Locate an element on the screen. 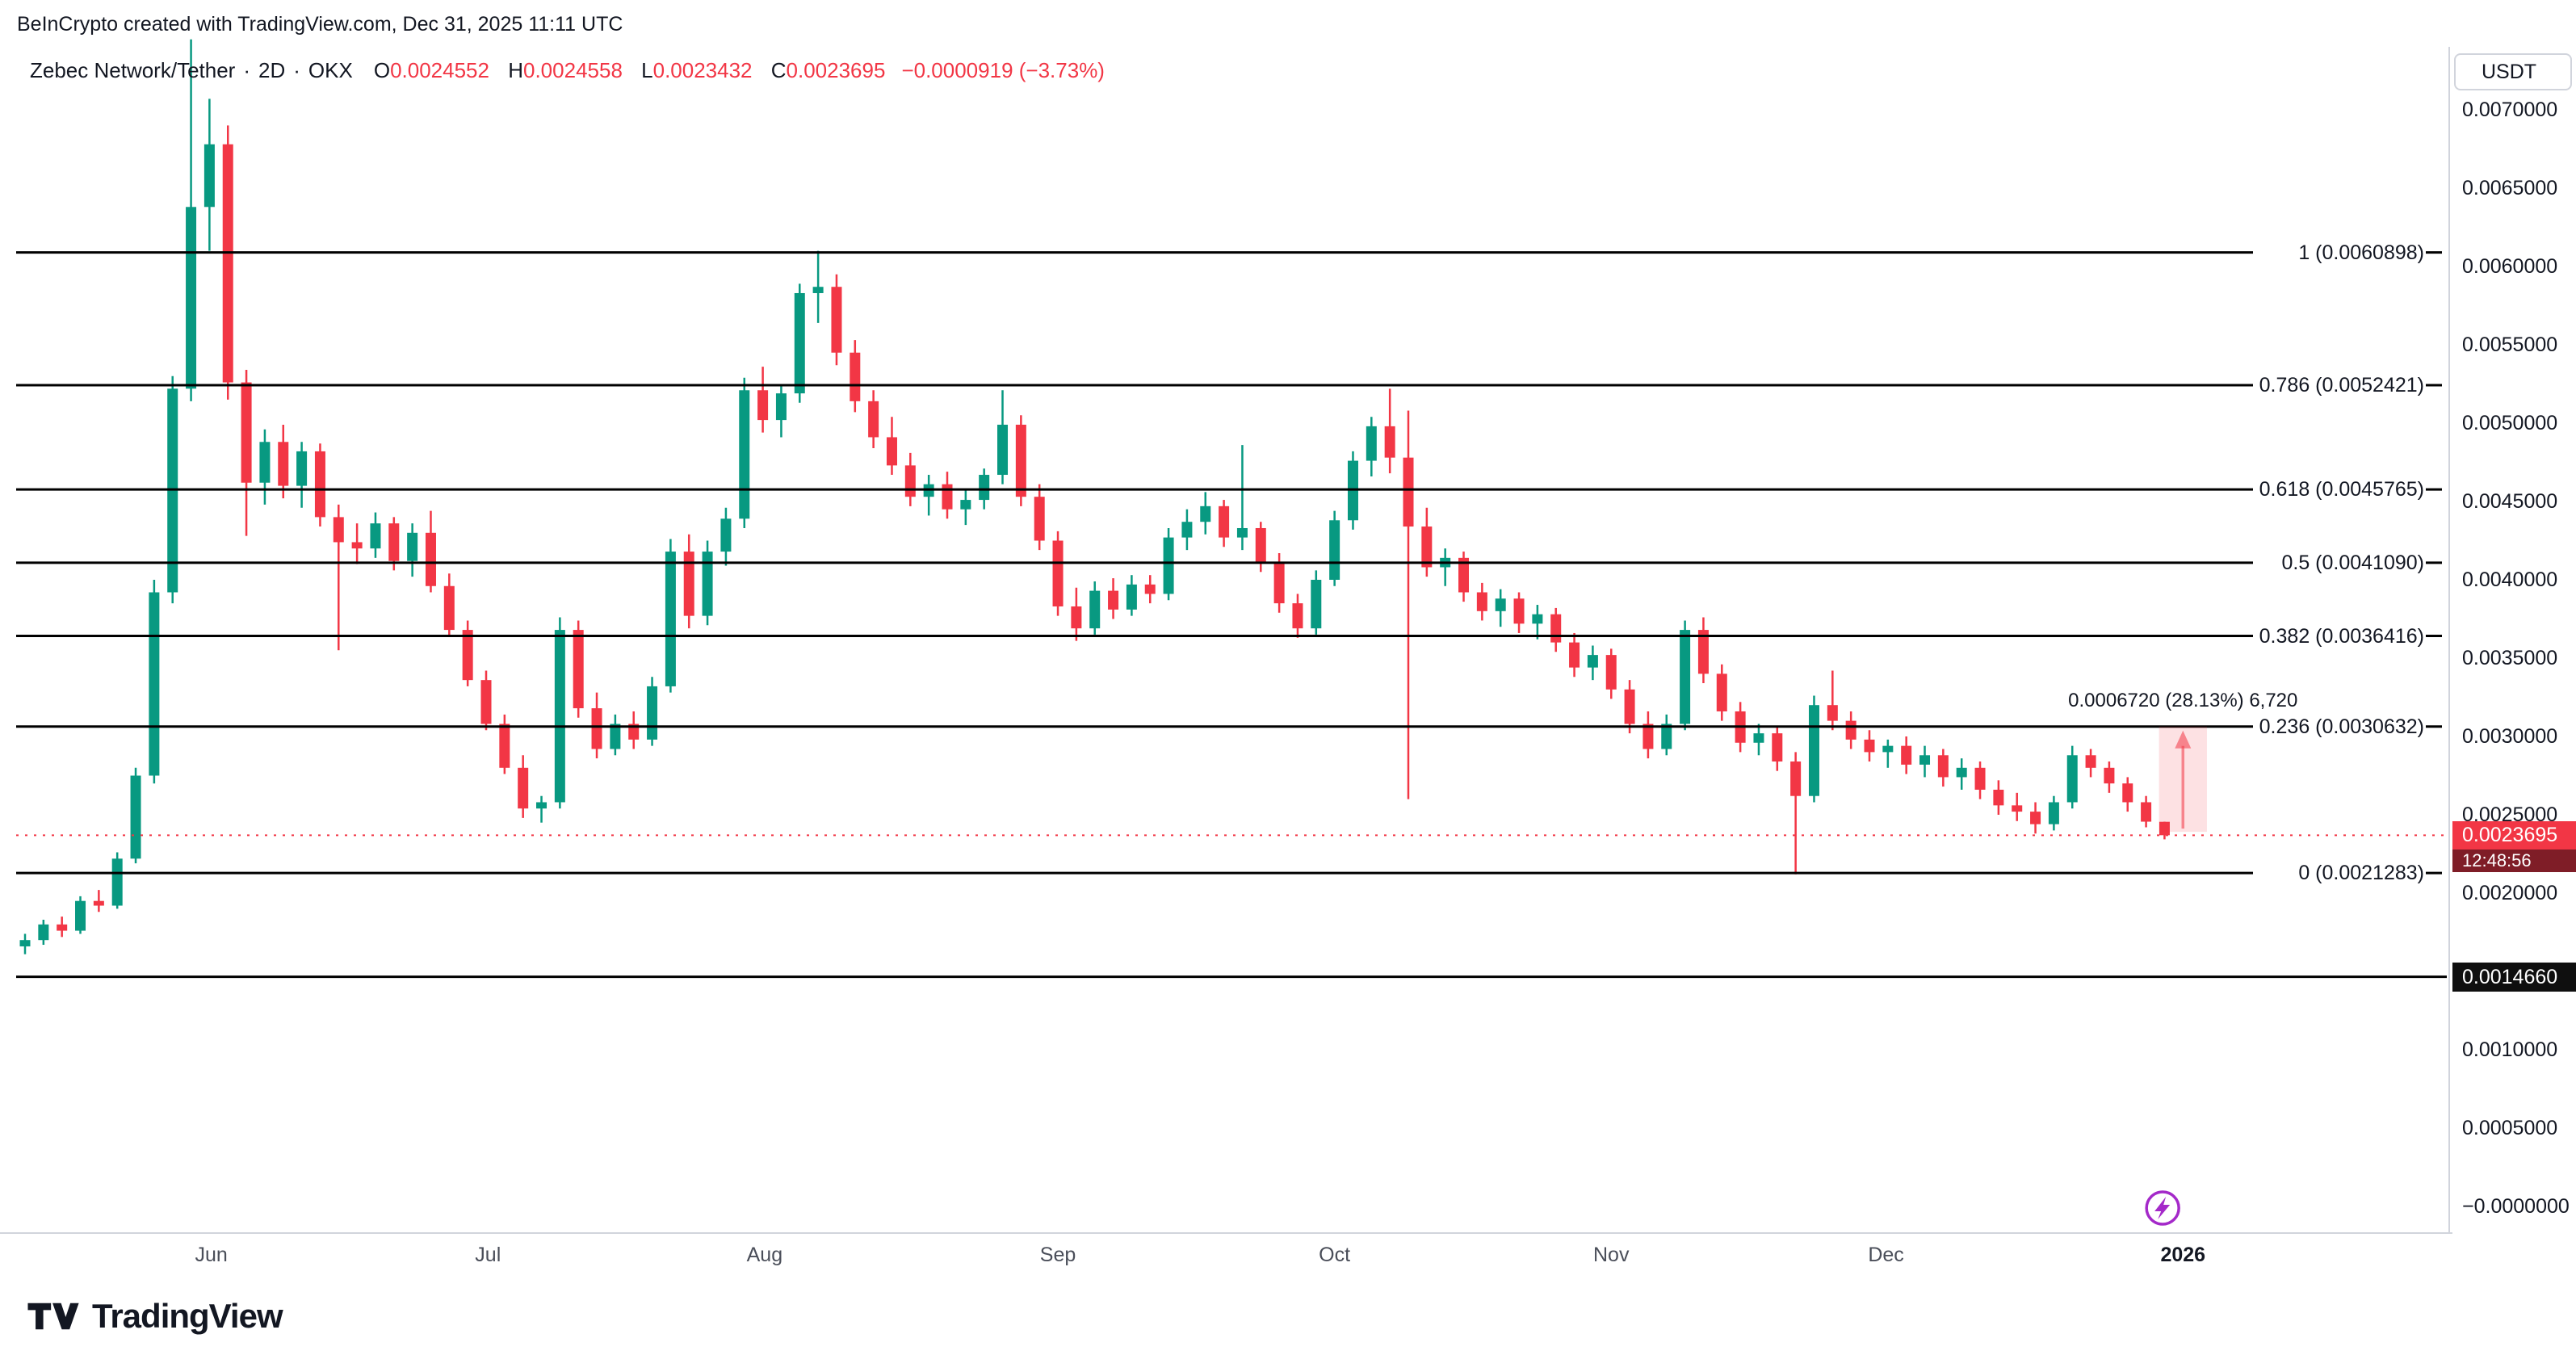  ohlc-value-open: 0.0024552 is located at coordinates (440, 70).